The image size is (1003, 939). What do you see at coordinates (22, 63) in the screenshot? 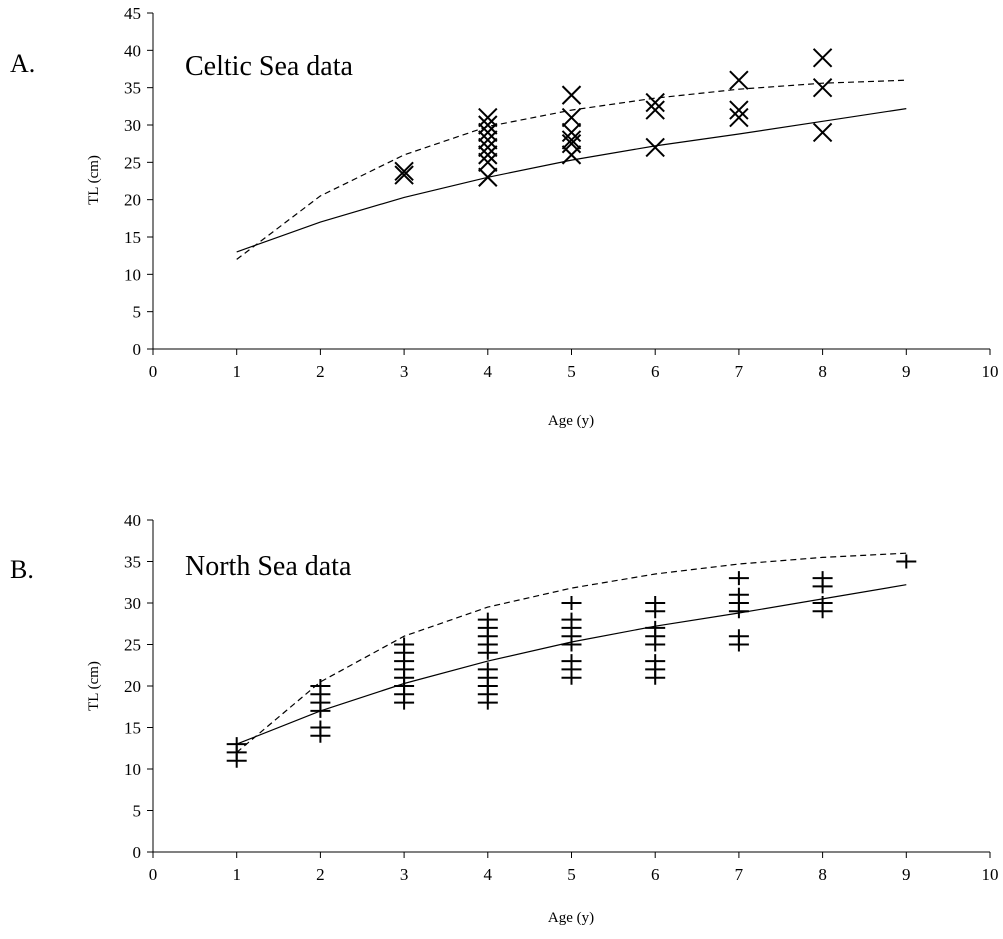
I see `panel-label: A.` at bounding box center [22, 63].